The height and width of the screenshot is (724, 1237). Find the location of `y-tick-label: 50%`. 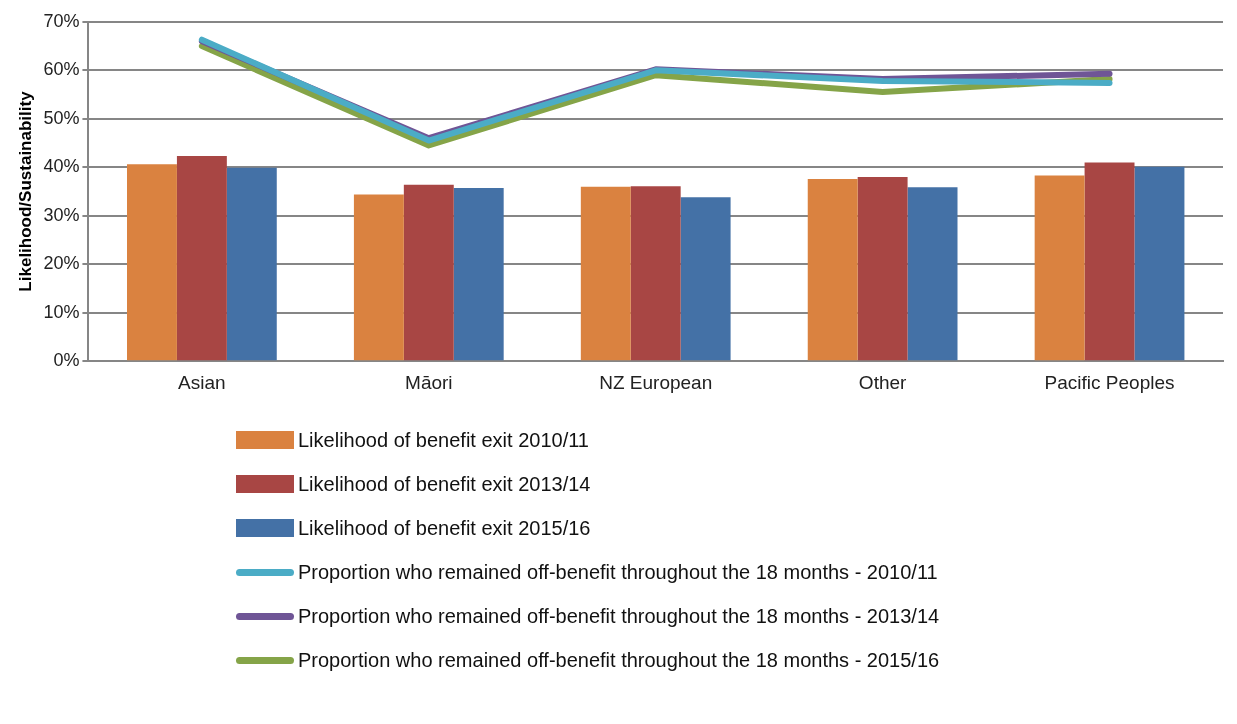

y-tick-label: 50% is located at coordinates (61, 117).